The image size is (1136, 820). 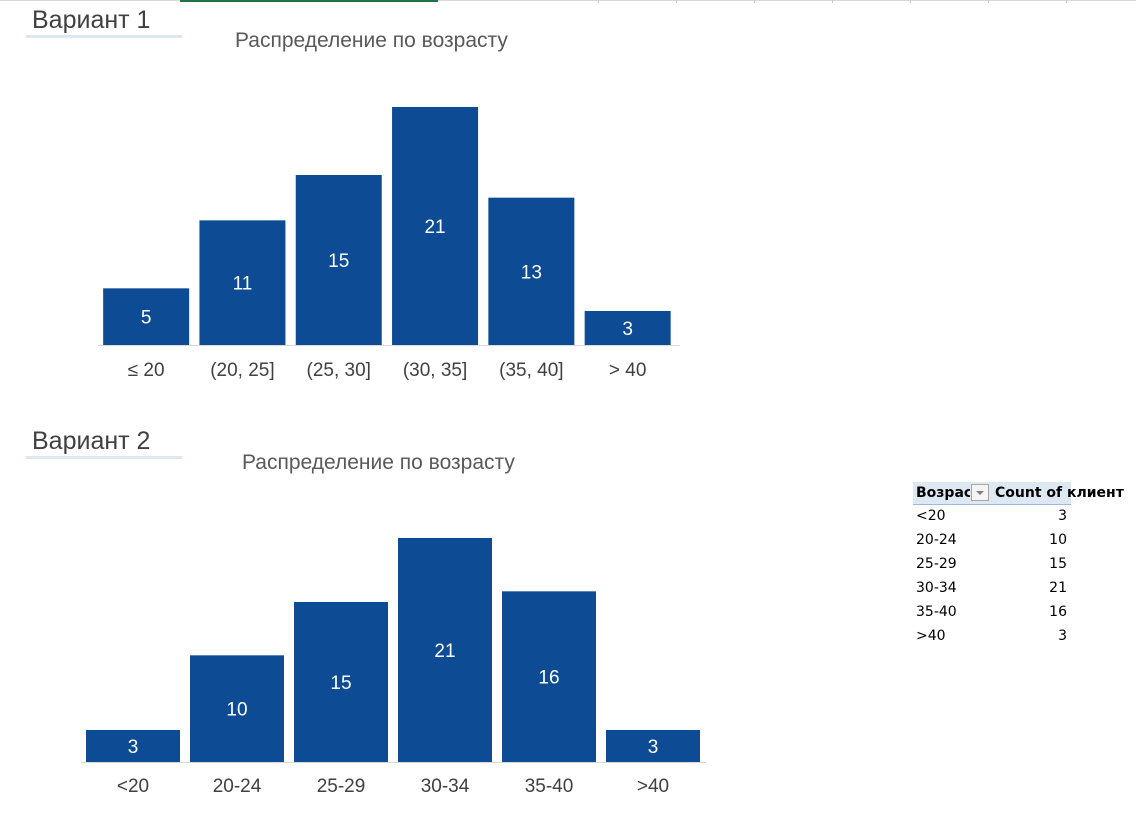 I want to click on bar->40, so click(x=653, y=746).